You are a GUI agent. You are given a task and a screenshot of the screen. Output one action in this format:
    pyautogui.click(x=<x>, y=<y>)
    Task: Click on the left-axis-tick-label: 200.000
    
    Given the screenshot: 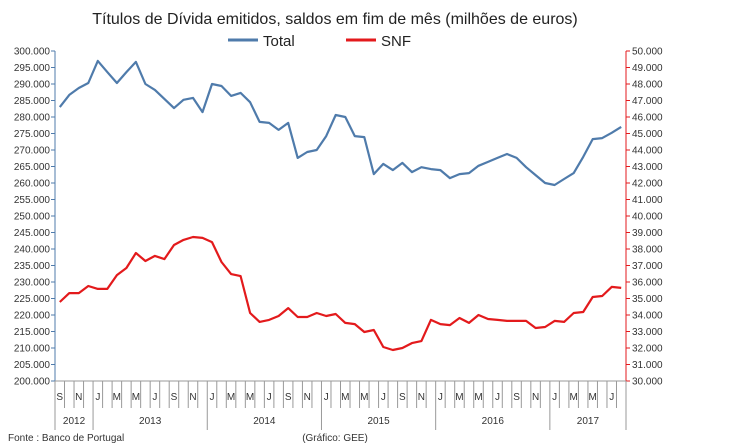 What is the action you would take?
    pyautogui.click(x=32, y=382)
    